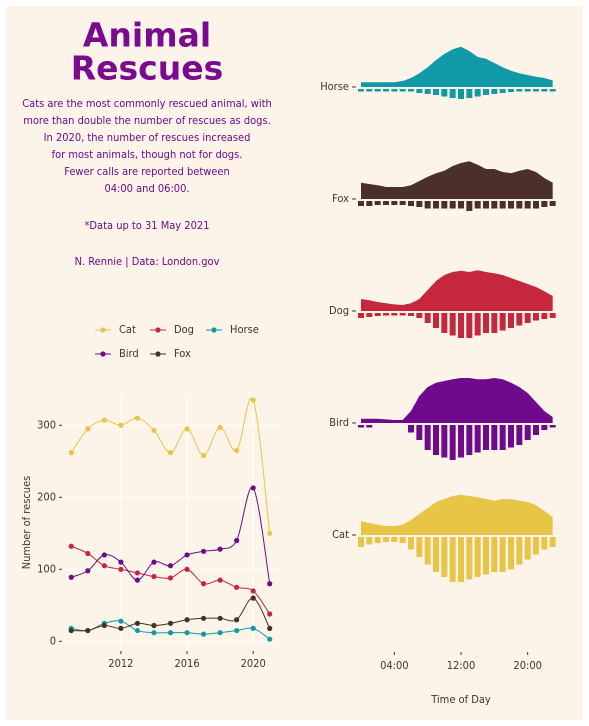 The height and width of the screenshot is (726, 589). I want to click on legend-label: Dog, so click(184, 329).